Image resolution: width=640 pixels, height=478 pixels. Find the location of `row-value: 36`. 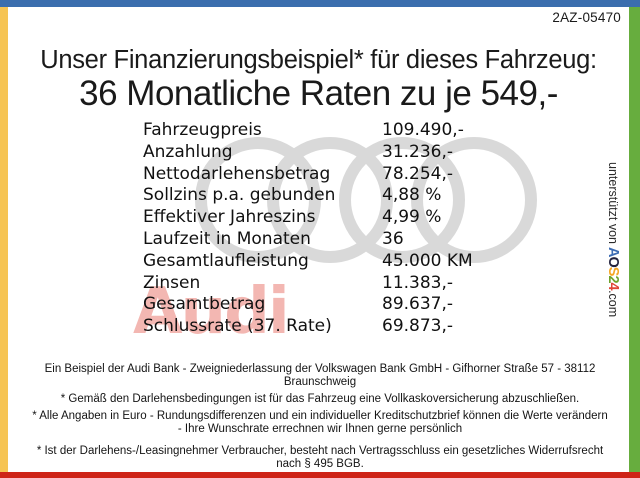

row-value: 36 is located at coordinates (393, 238).